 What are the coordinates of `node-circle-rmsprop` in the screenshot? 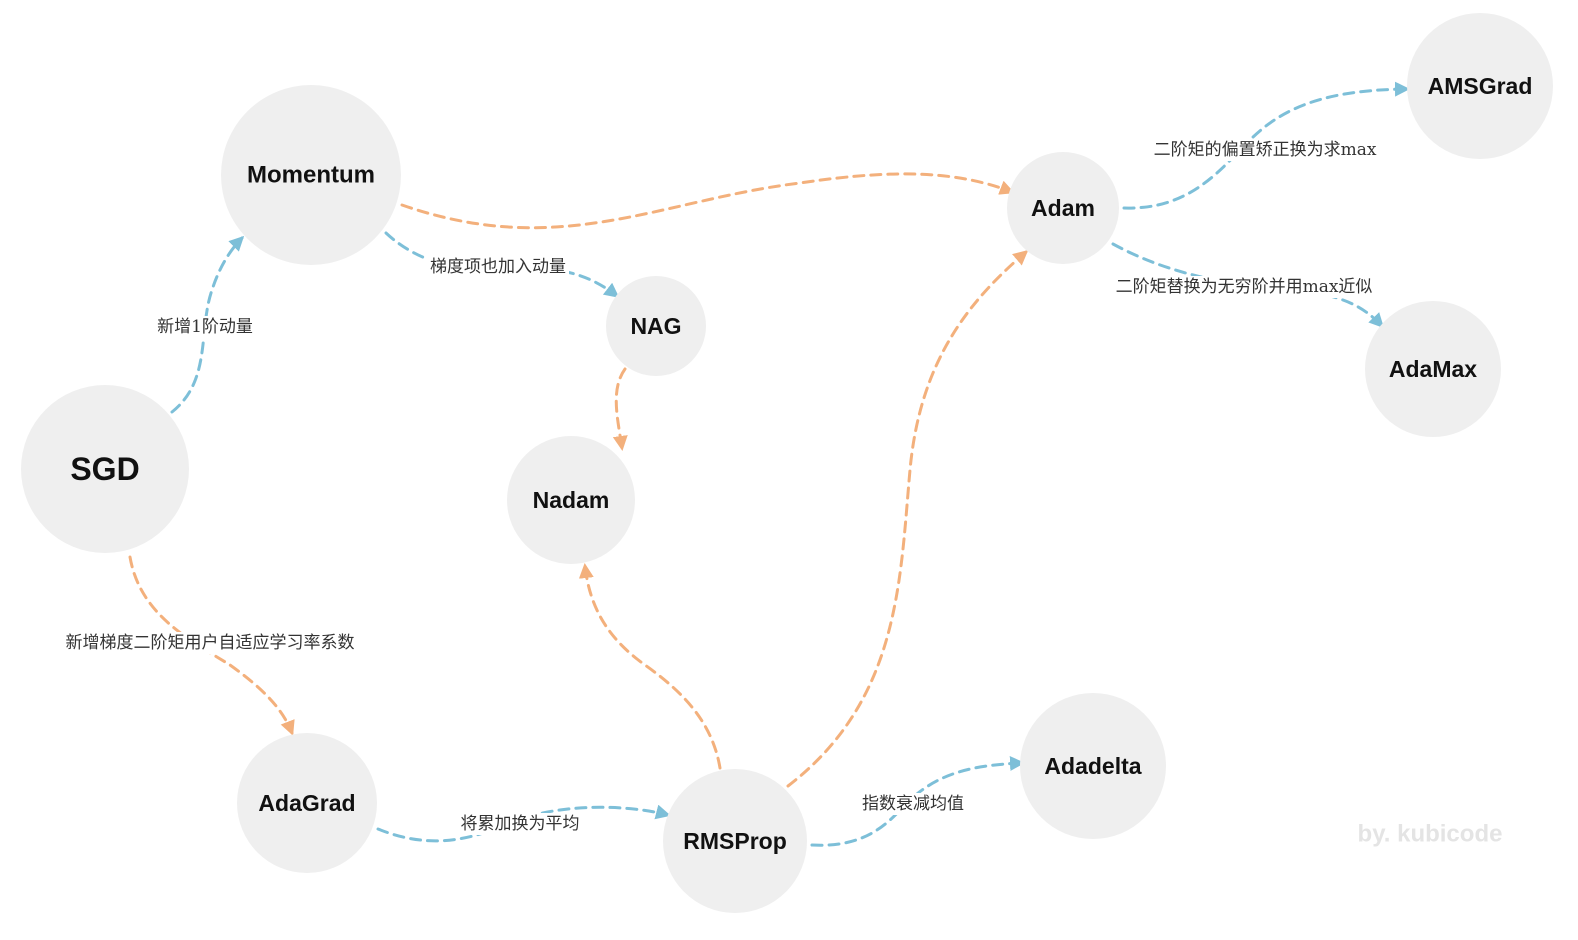 It's located at (735, 841).